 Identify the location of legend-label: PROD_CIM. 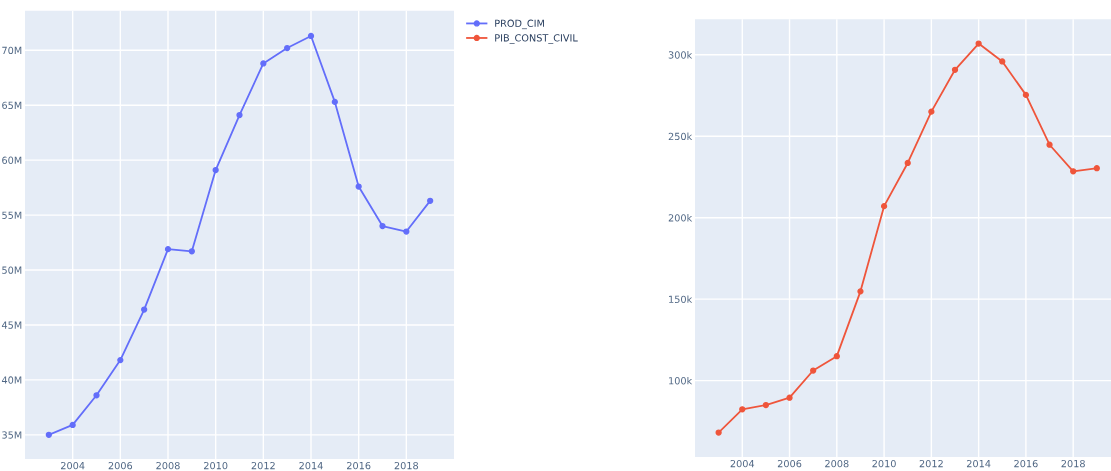
(519, 24).